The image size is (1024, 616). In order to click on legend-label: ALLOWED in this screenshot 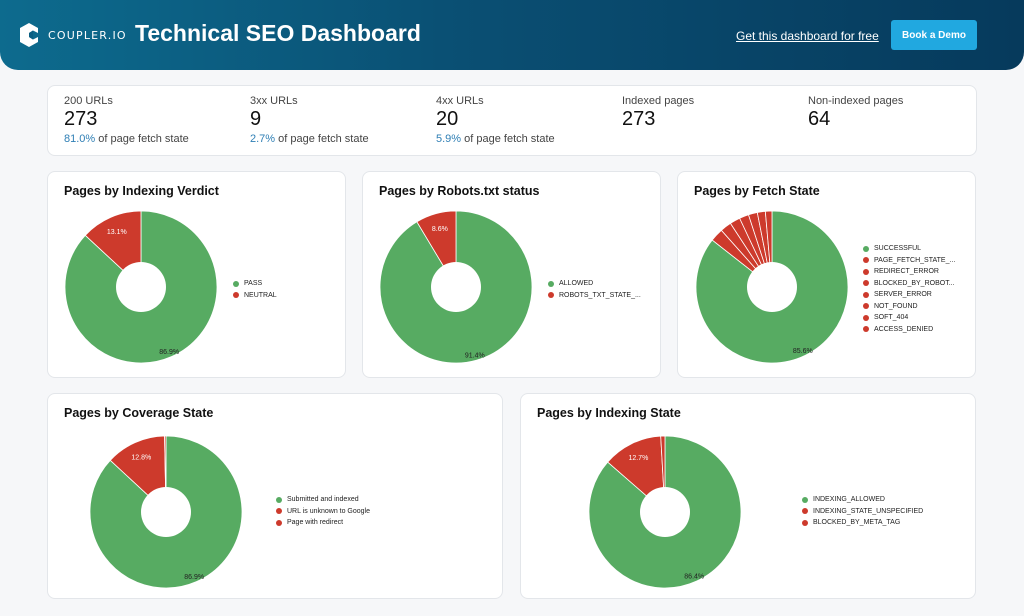, I will do `click(576, 284)`.